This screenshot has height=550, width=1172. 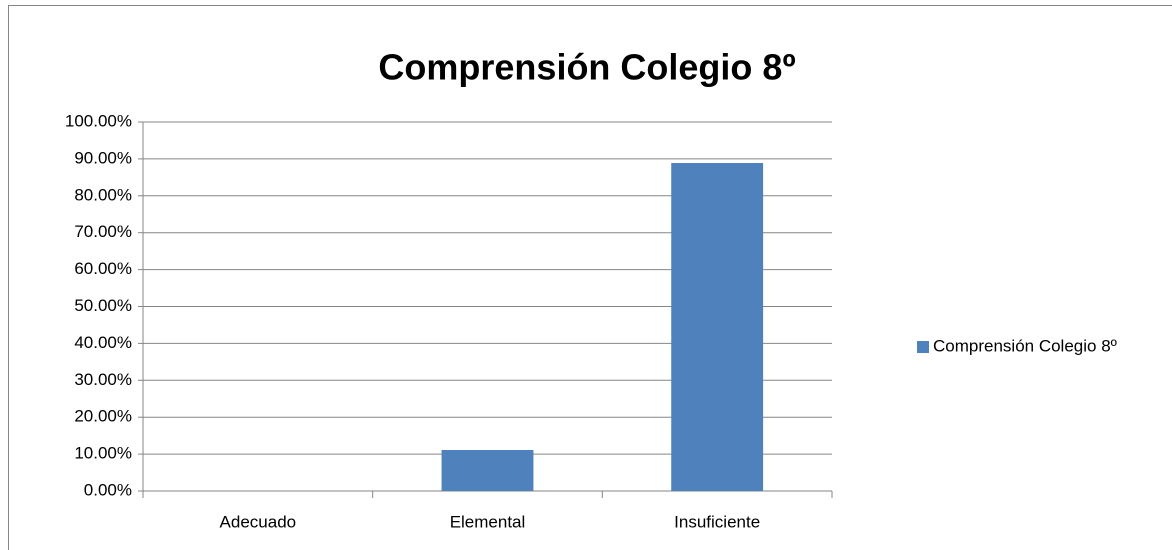 What do you see at coordinates (103, 194) in the screenshot?
I see `y-tick-label: 80.00%` at bounding box center [103, 194].